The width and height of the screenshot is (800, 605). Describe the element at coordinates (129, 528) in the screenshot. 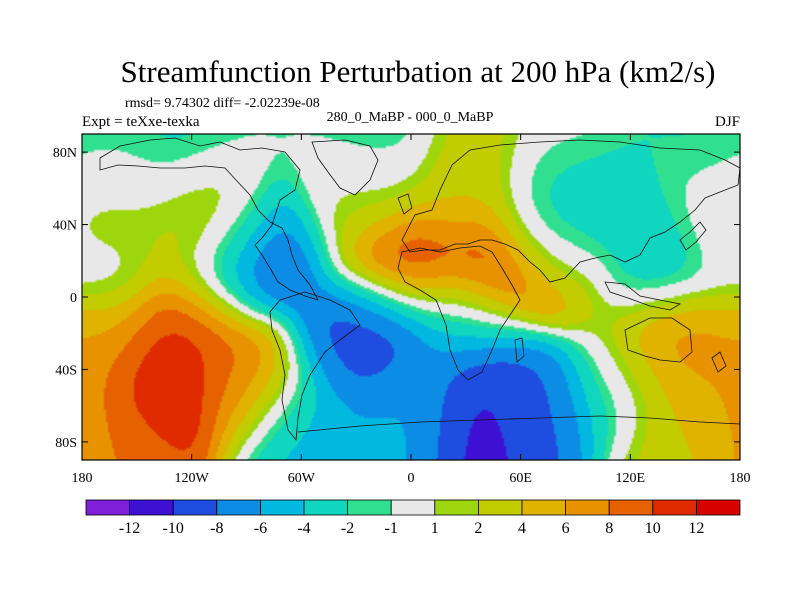

I see `colorbar-label: -12` at that location.